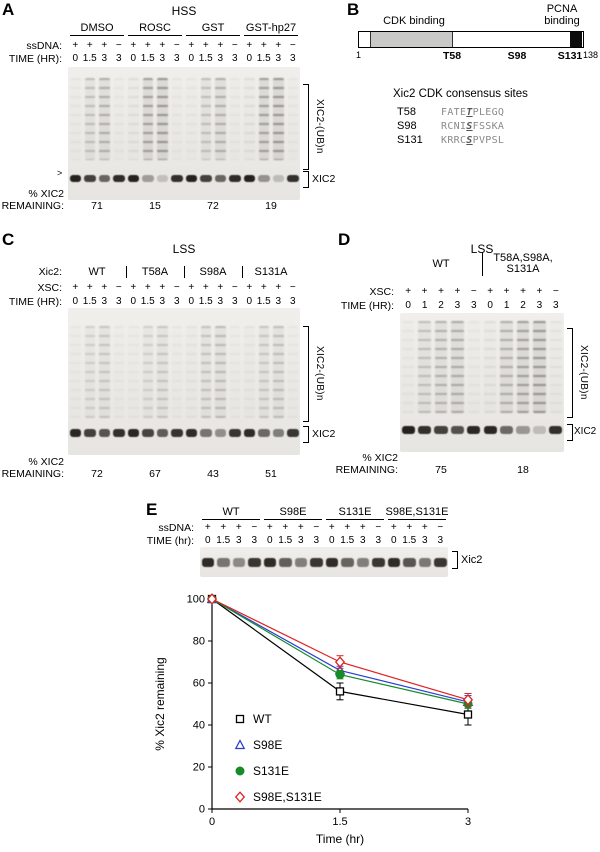  Describe the element at coordinates (97, 272) in the screenshot. I see `group-label: WT` at that location.